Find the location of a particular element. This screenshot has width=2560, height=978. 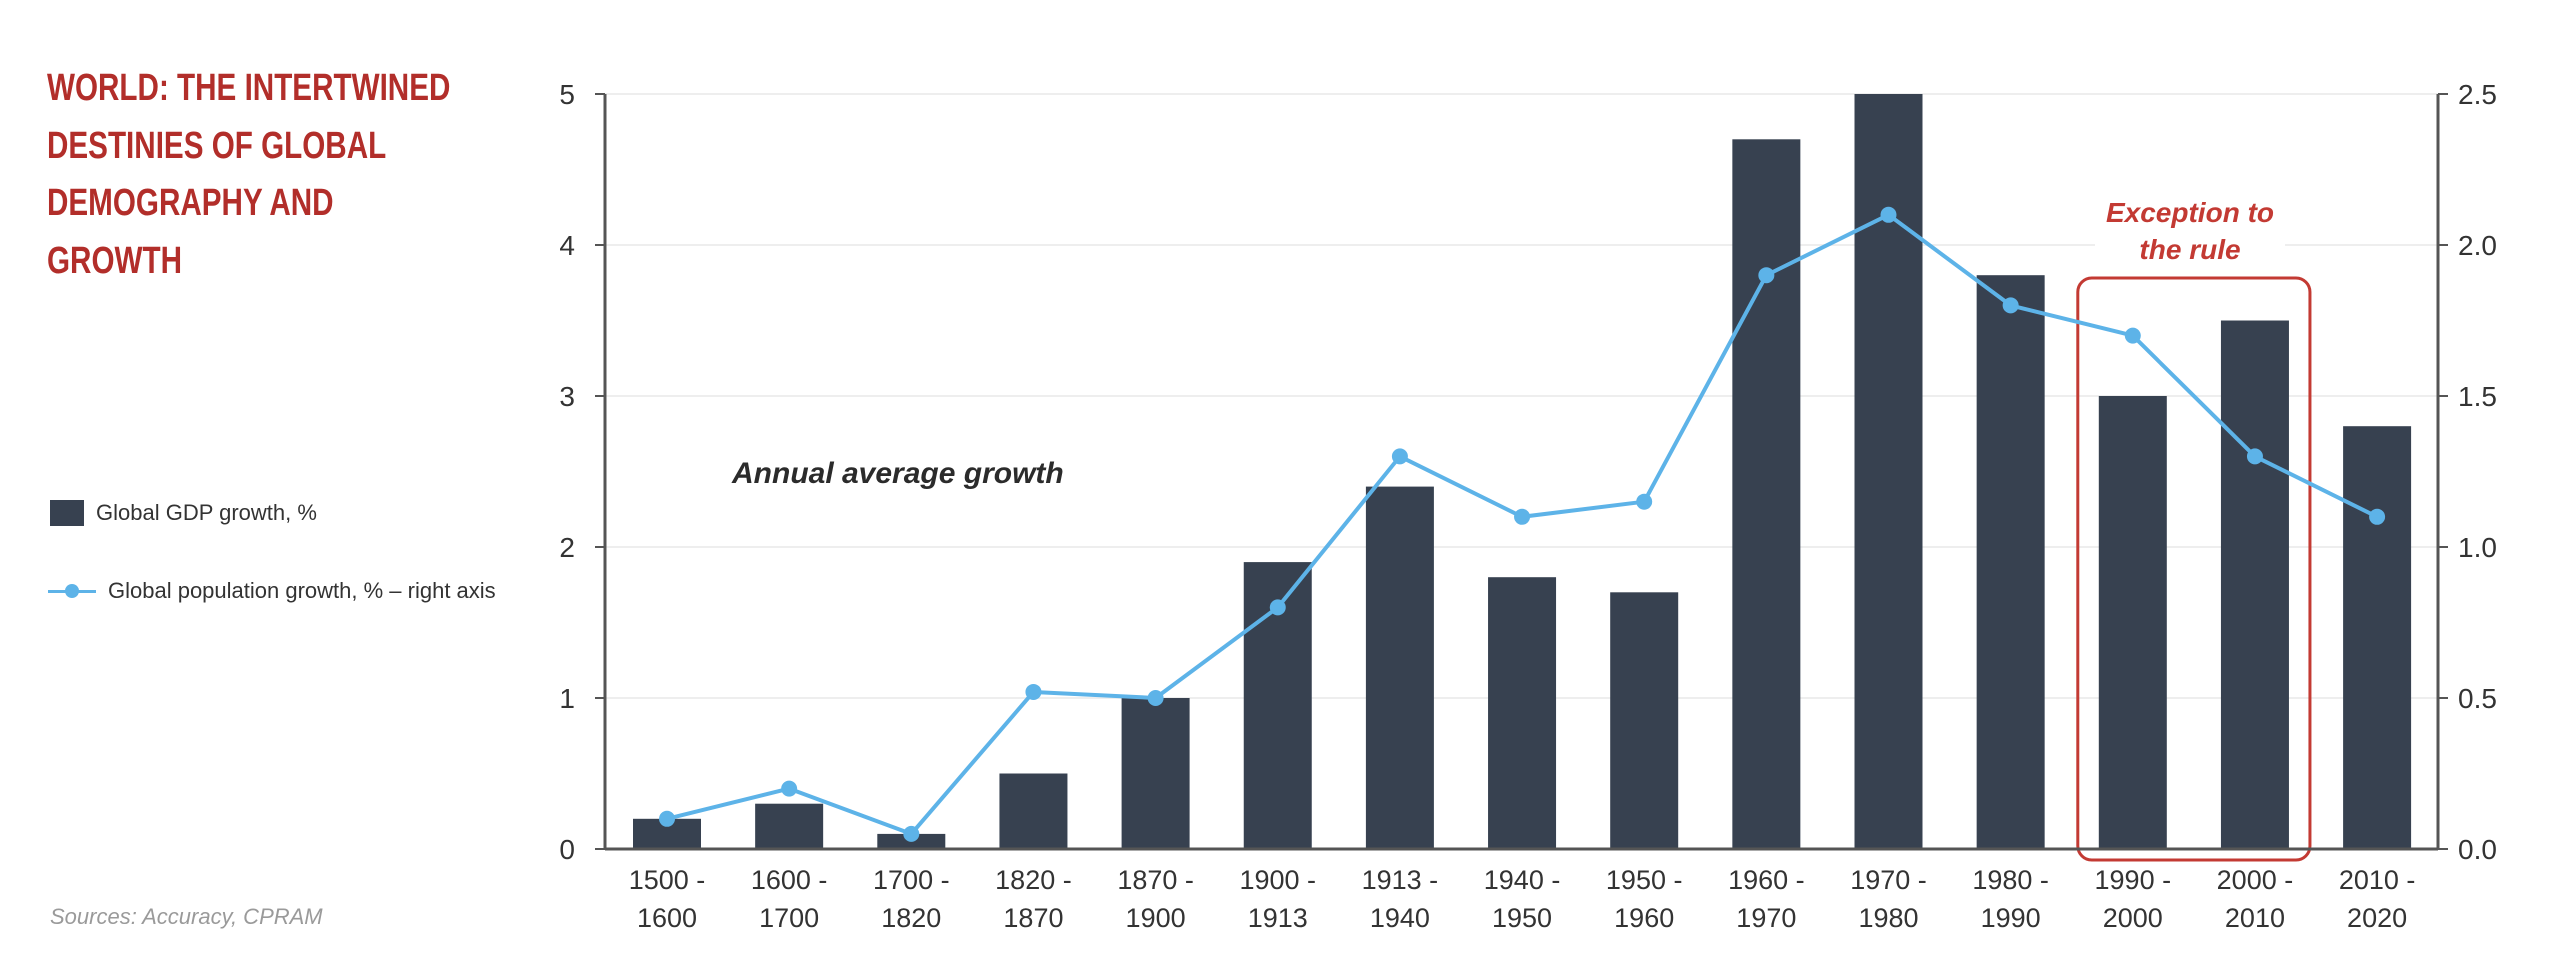

legend-label-population: Global population growth, % – right axis is located at coordinates (302, 590).